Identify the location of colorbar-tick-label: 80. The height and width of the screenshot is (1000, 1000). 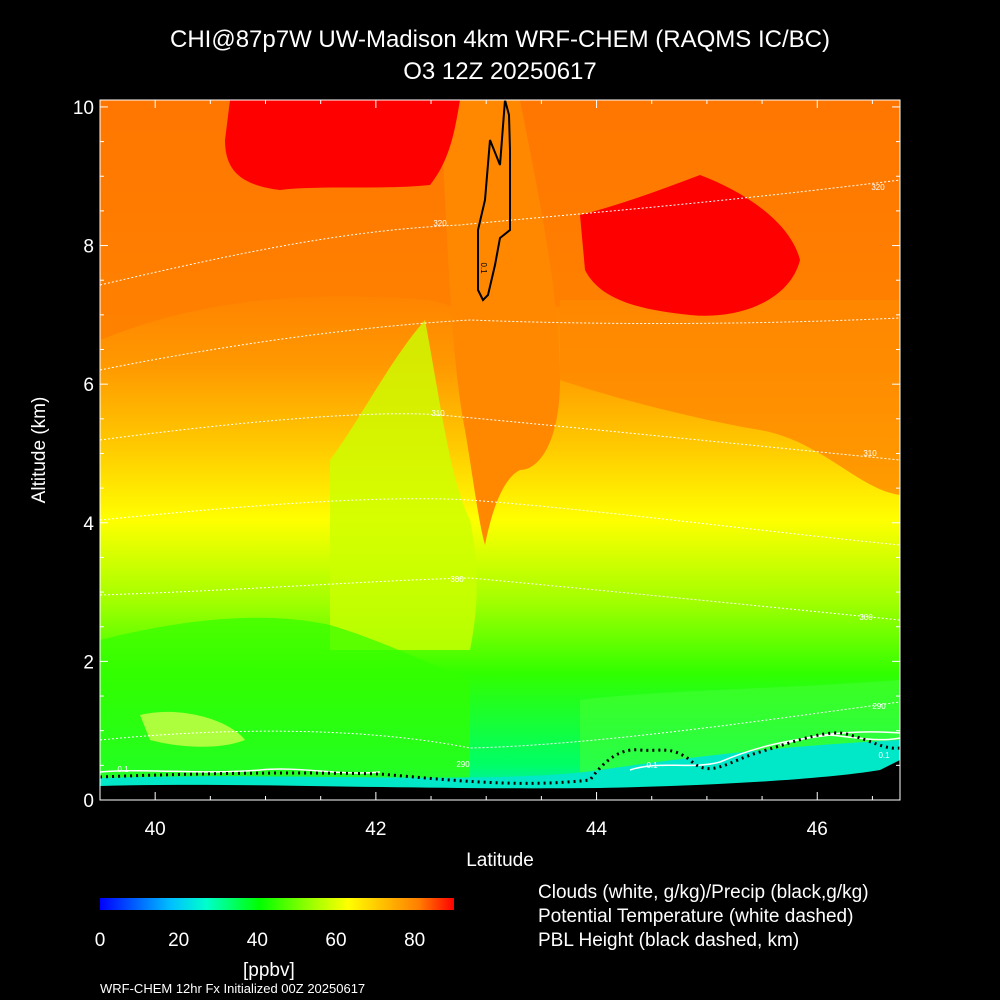
(414, 940).